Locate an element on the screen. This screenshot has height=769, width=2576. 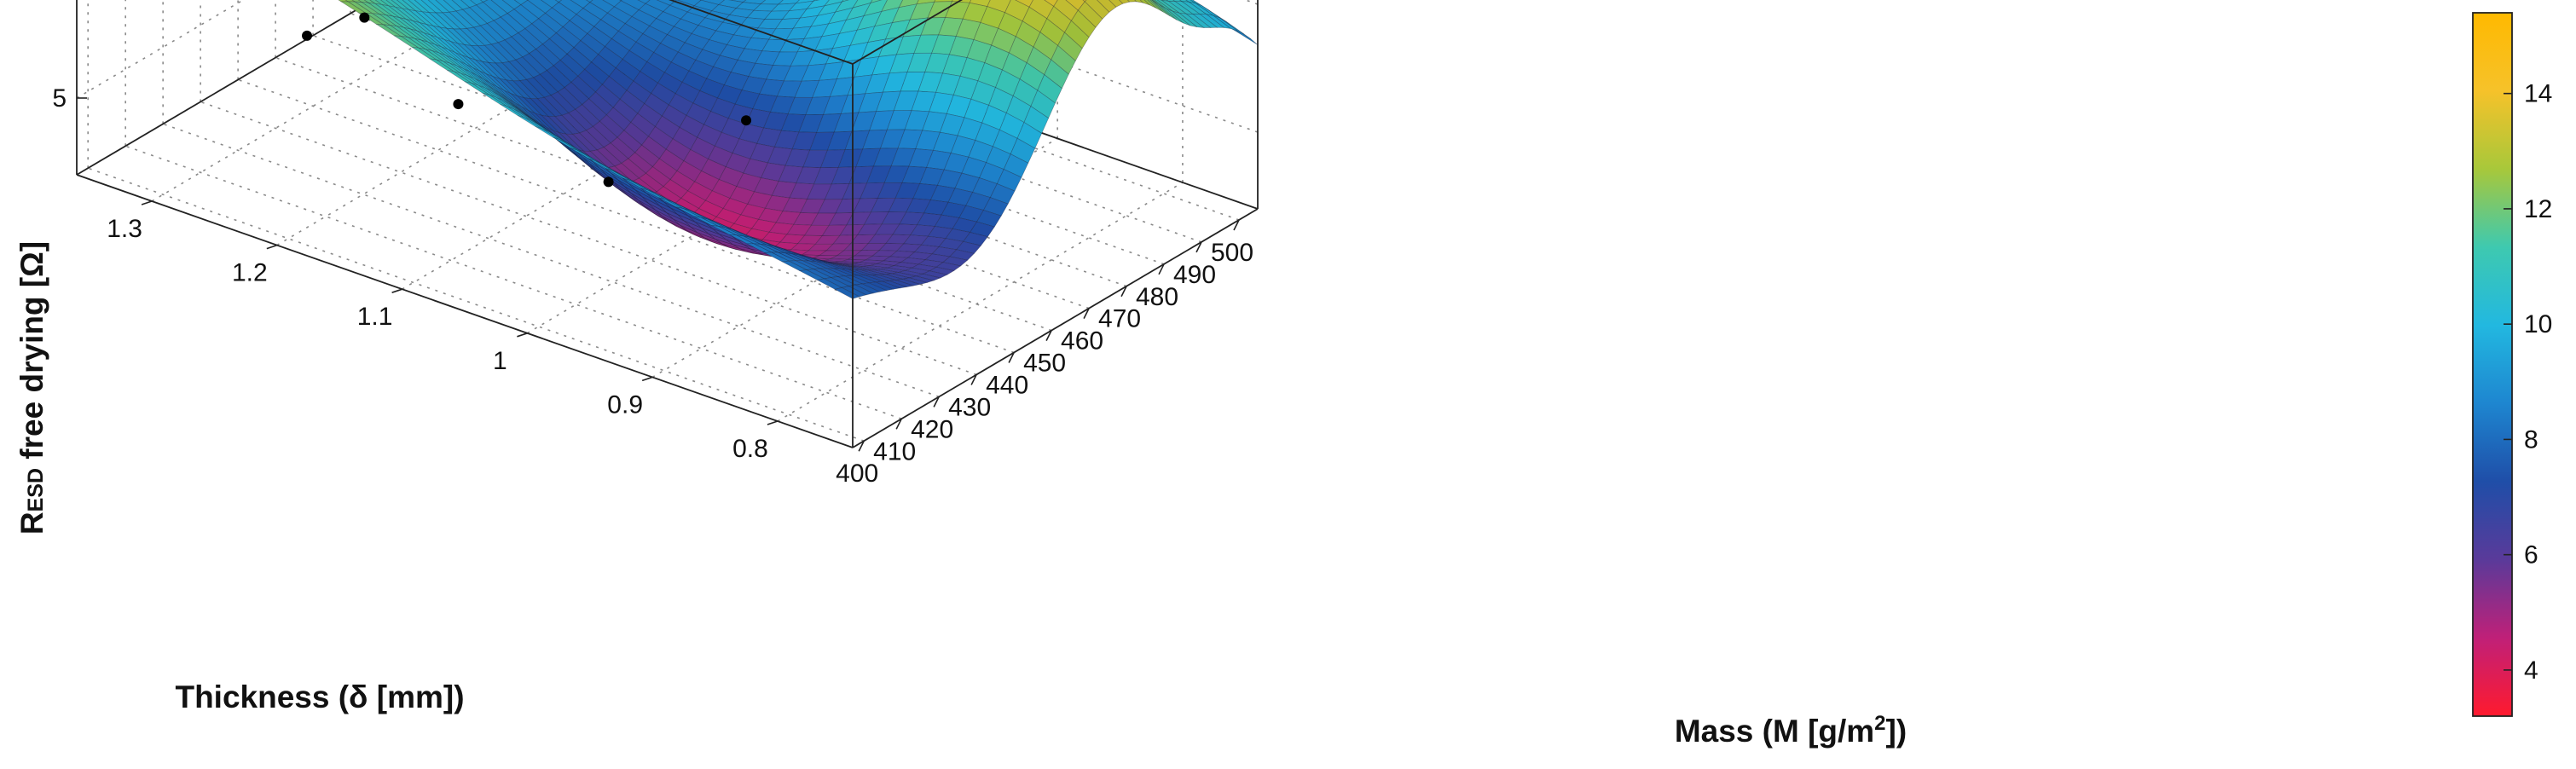
colorbar-ticks: 4 6 8 10 12 14 is located at coordinates (2528, 382).